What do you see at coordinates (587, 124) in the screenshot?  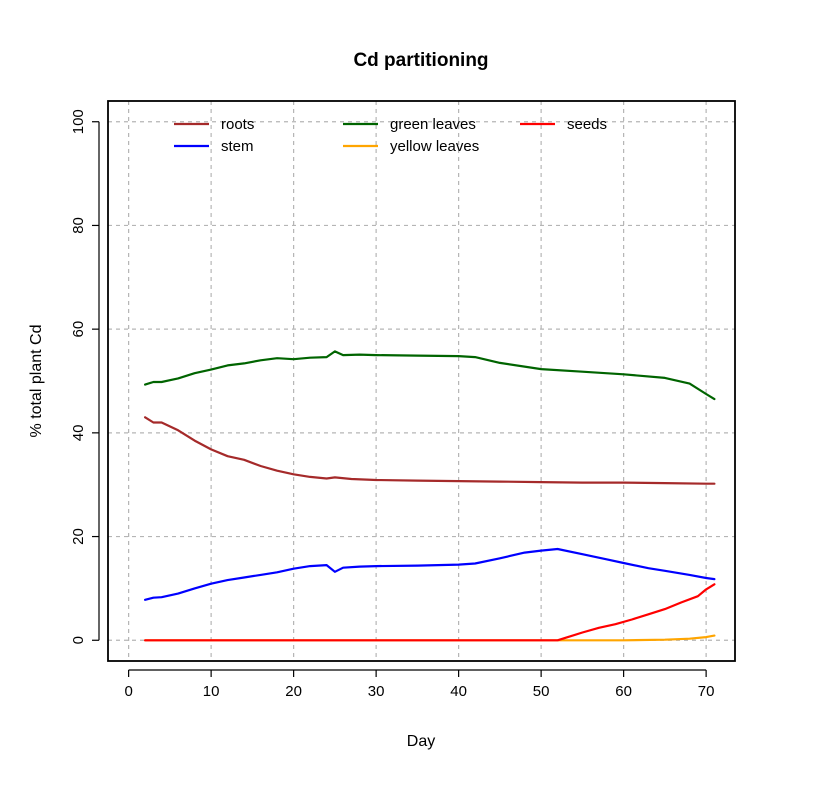 I see `legend-label: seeds` at bounding box center [587, 124].